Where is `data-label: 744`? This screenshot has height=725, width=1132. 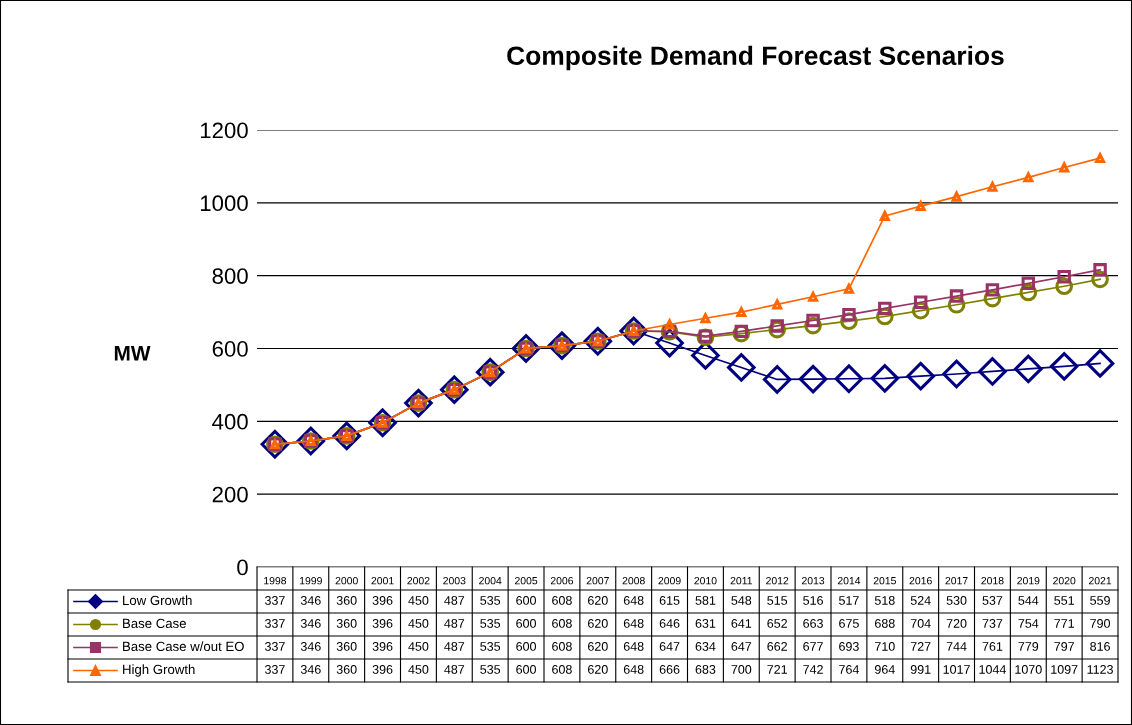
data-label: 744 is located at coordinates (956, 646).